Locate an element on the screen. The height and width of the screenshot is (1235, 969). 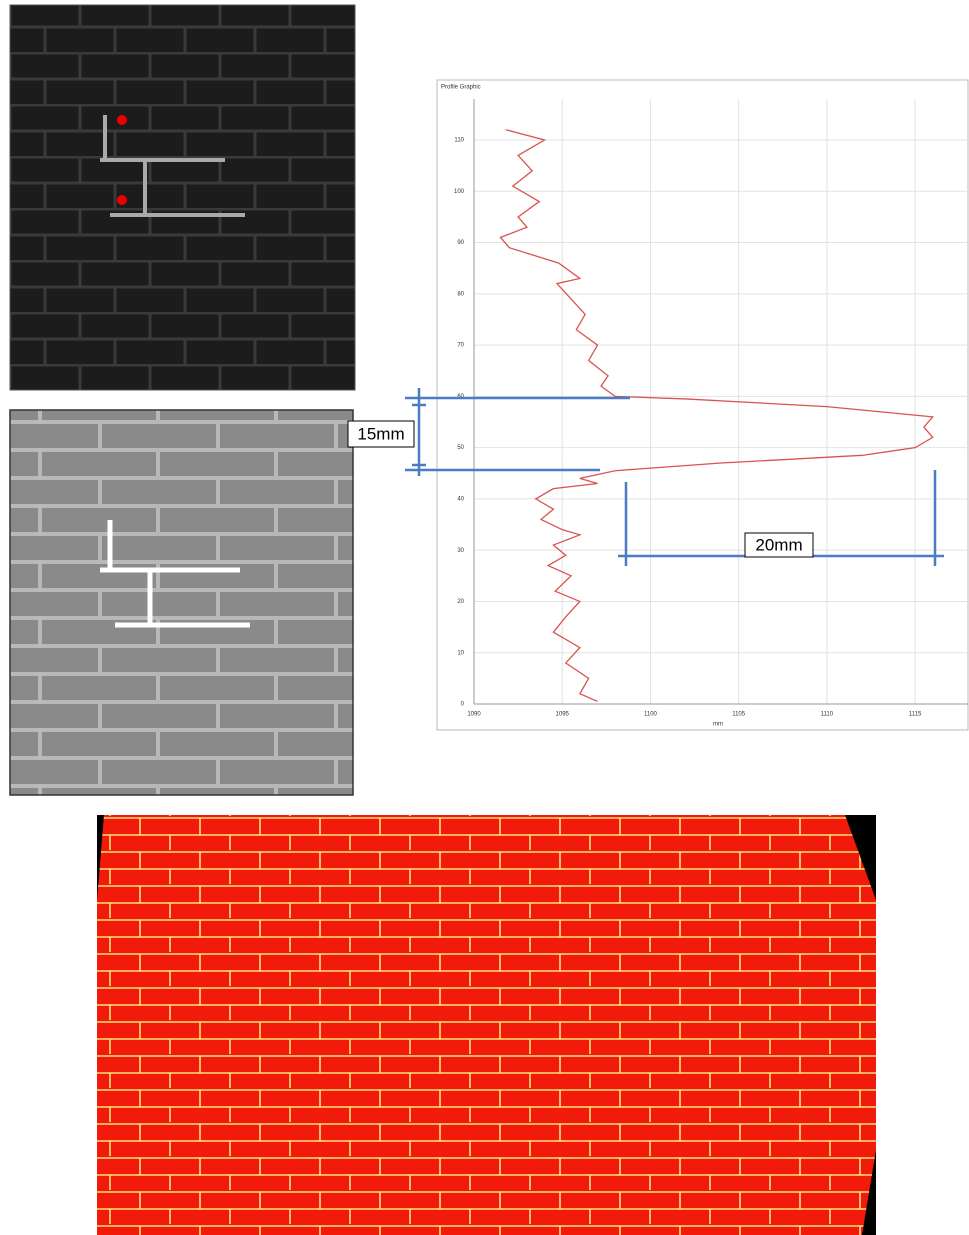
dimension-lines is located at coordinates (674, 477).